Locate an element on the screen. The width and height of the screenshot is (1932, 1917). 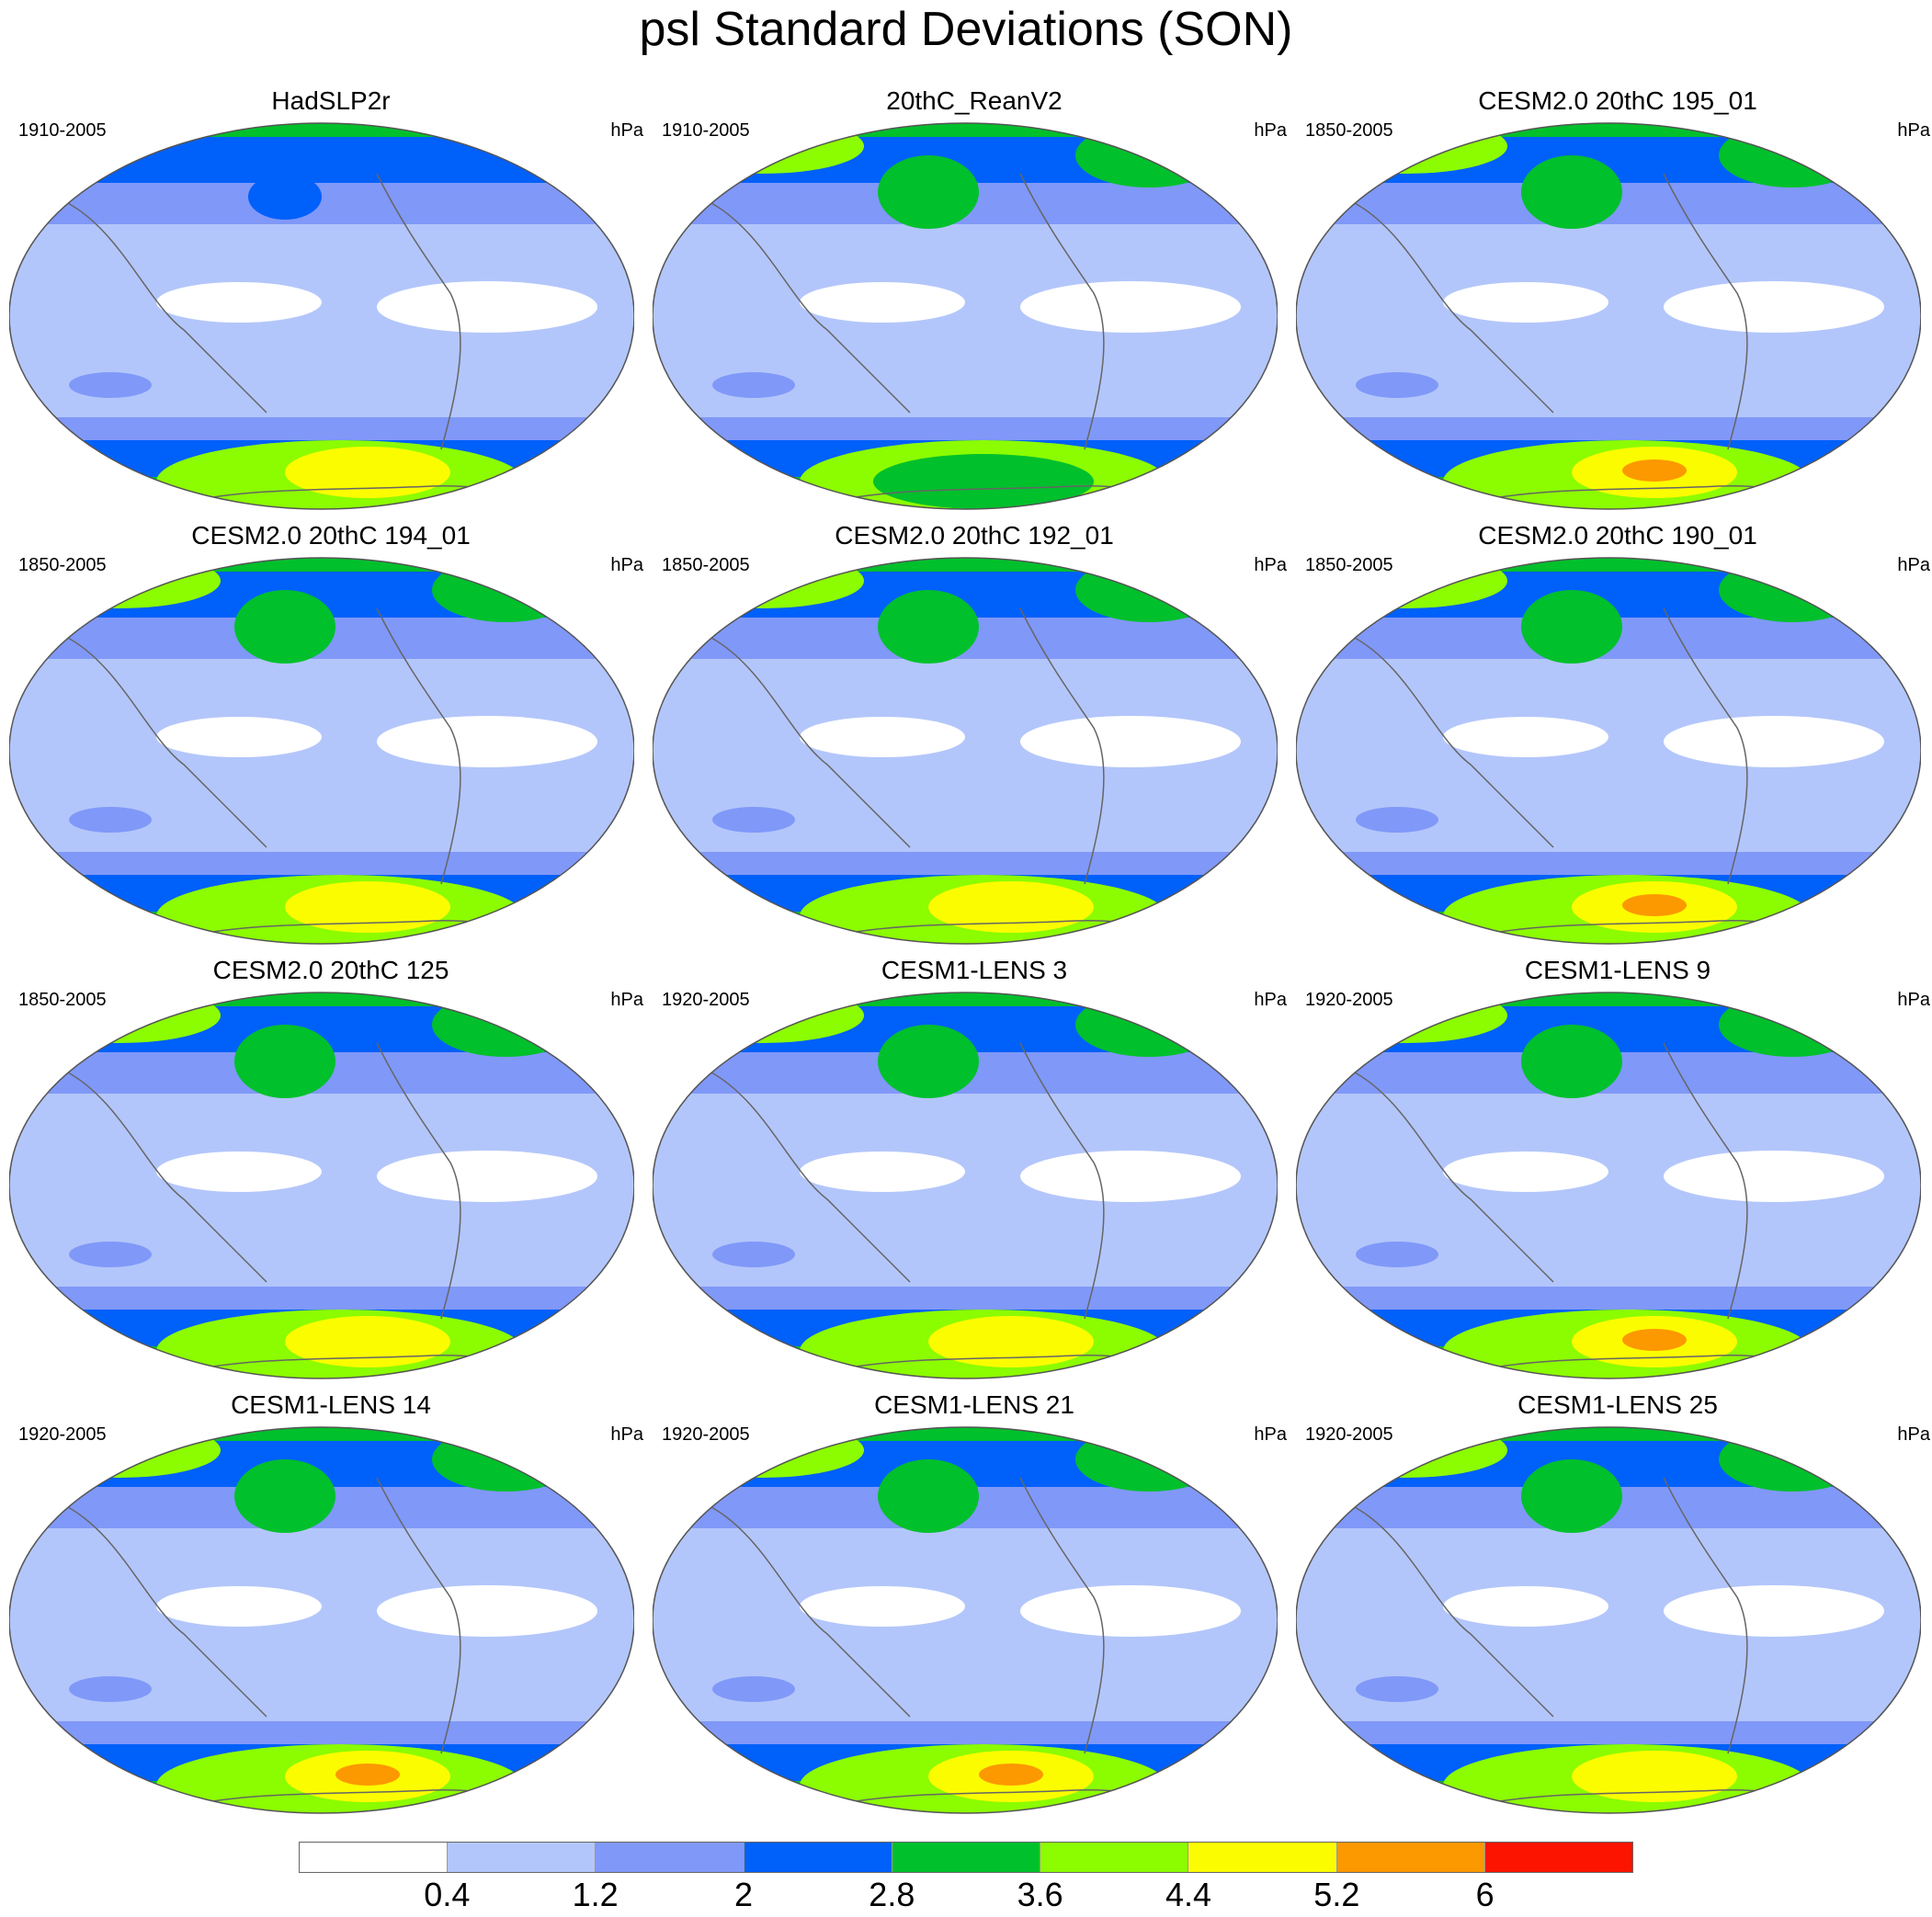
panel-title: CESM1-LENS 3 is located at coordinates (975, 970).